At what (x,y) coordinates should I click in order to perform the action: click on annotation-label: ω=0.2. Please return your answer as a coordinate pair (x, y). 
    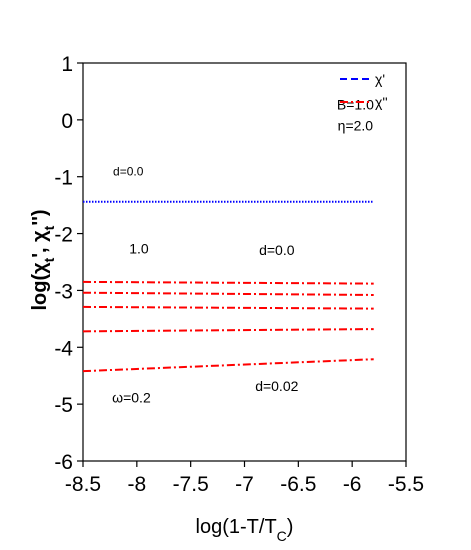
    Looking at the image, I should click on (131, 397).